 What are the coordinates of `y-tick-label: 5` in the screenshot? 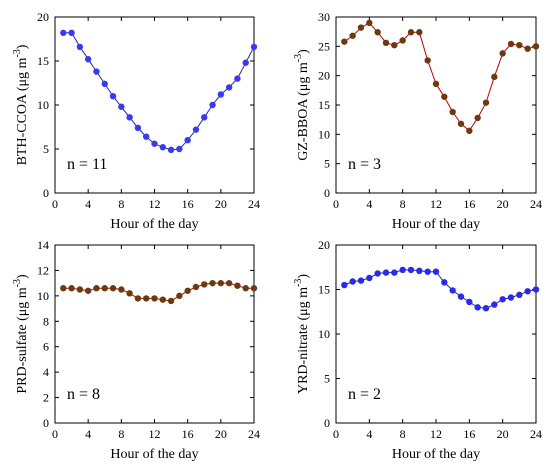 It's located at (327, 164).